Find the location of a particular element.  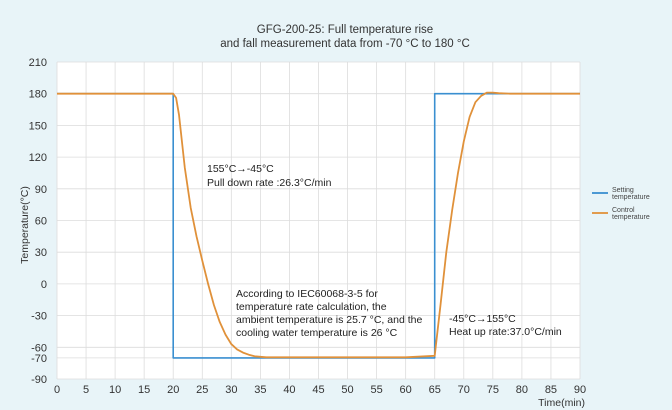

heat-up-annotation-line-1: -45°C→155°C is located at coordinates (482, 319).